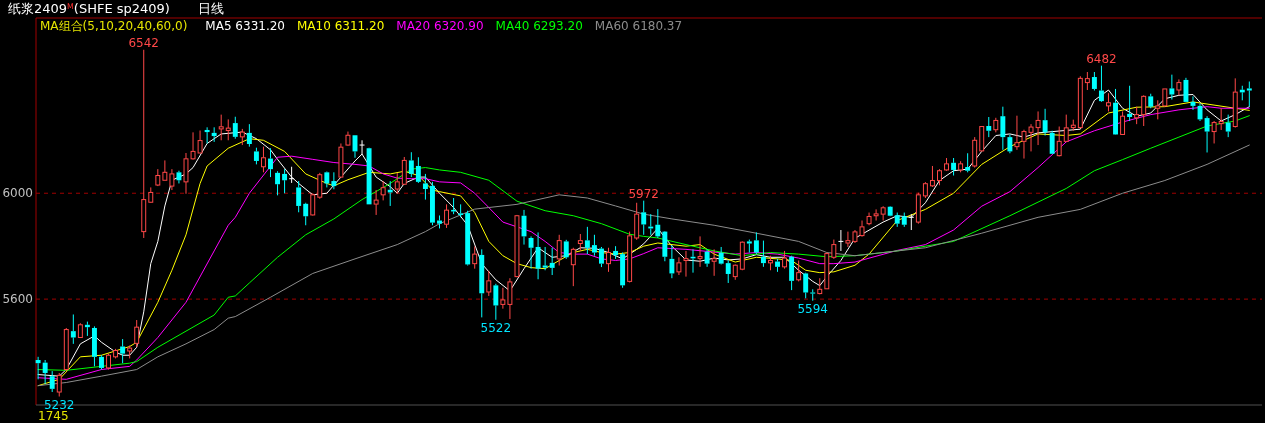 The image size is (1265, 423). I want to click on text: MA40 6293.20, so click(539, 26).